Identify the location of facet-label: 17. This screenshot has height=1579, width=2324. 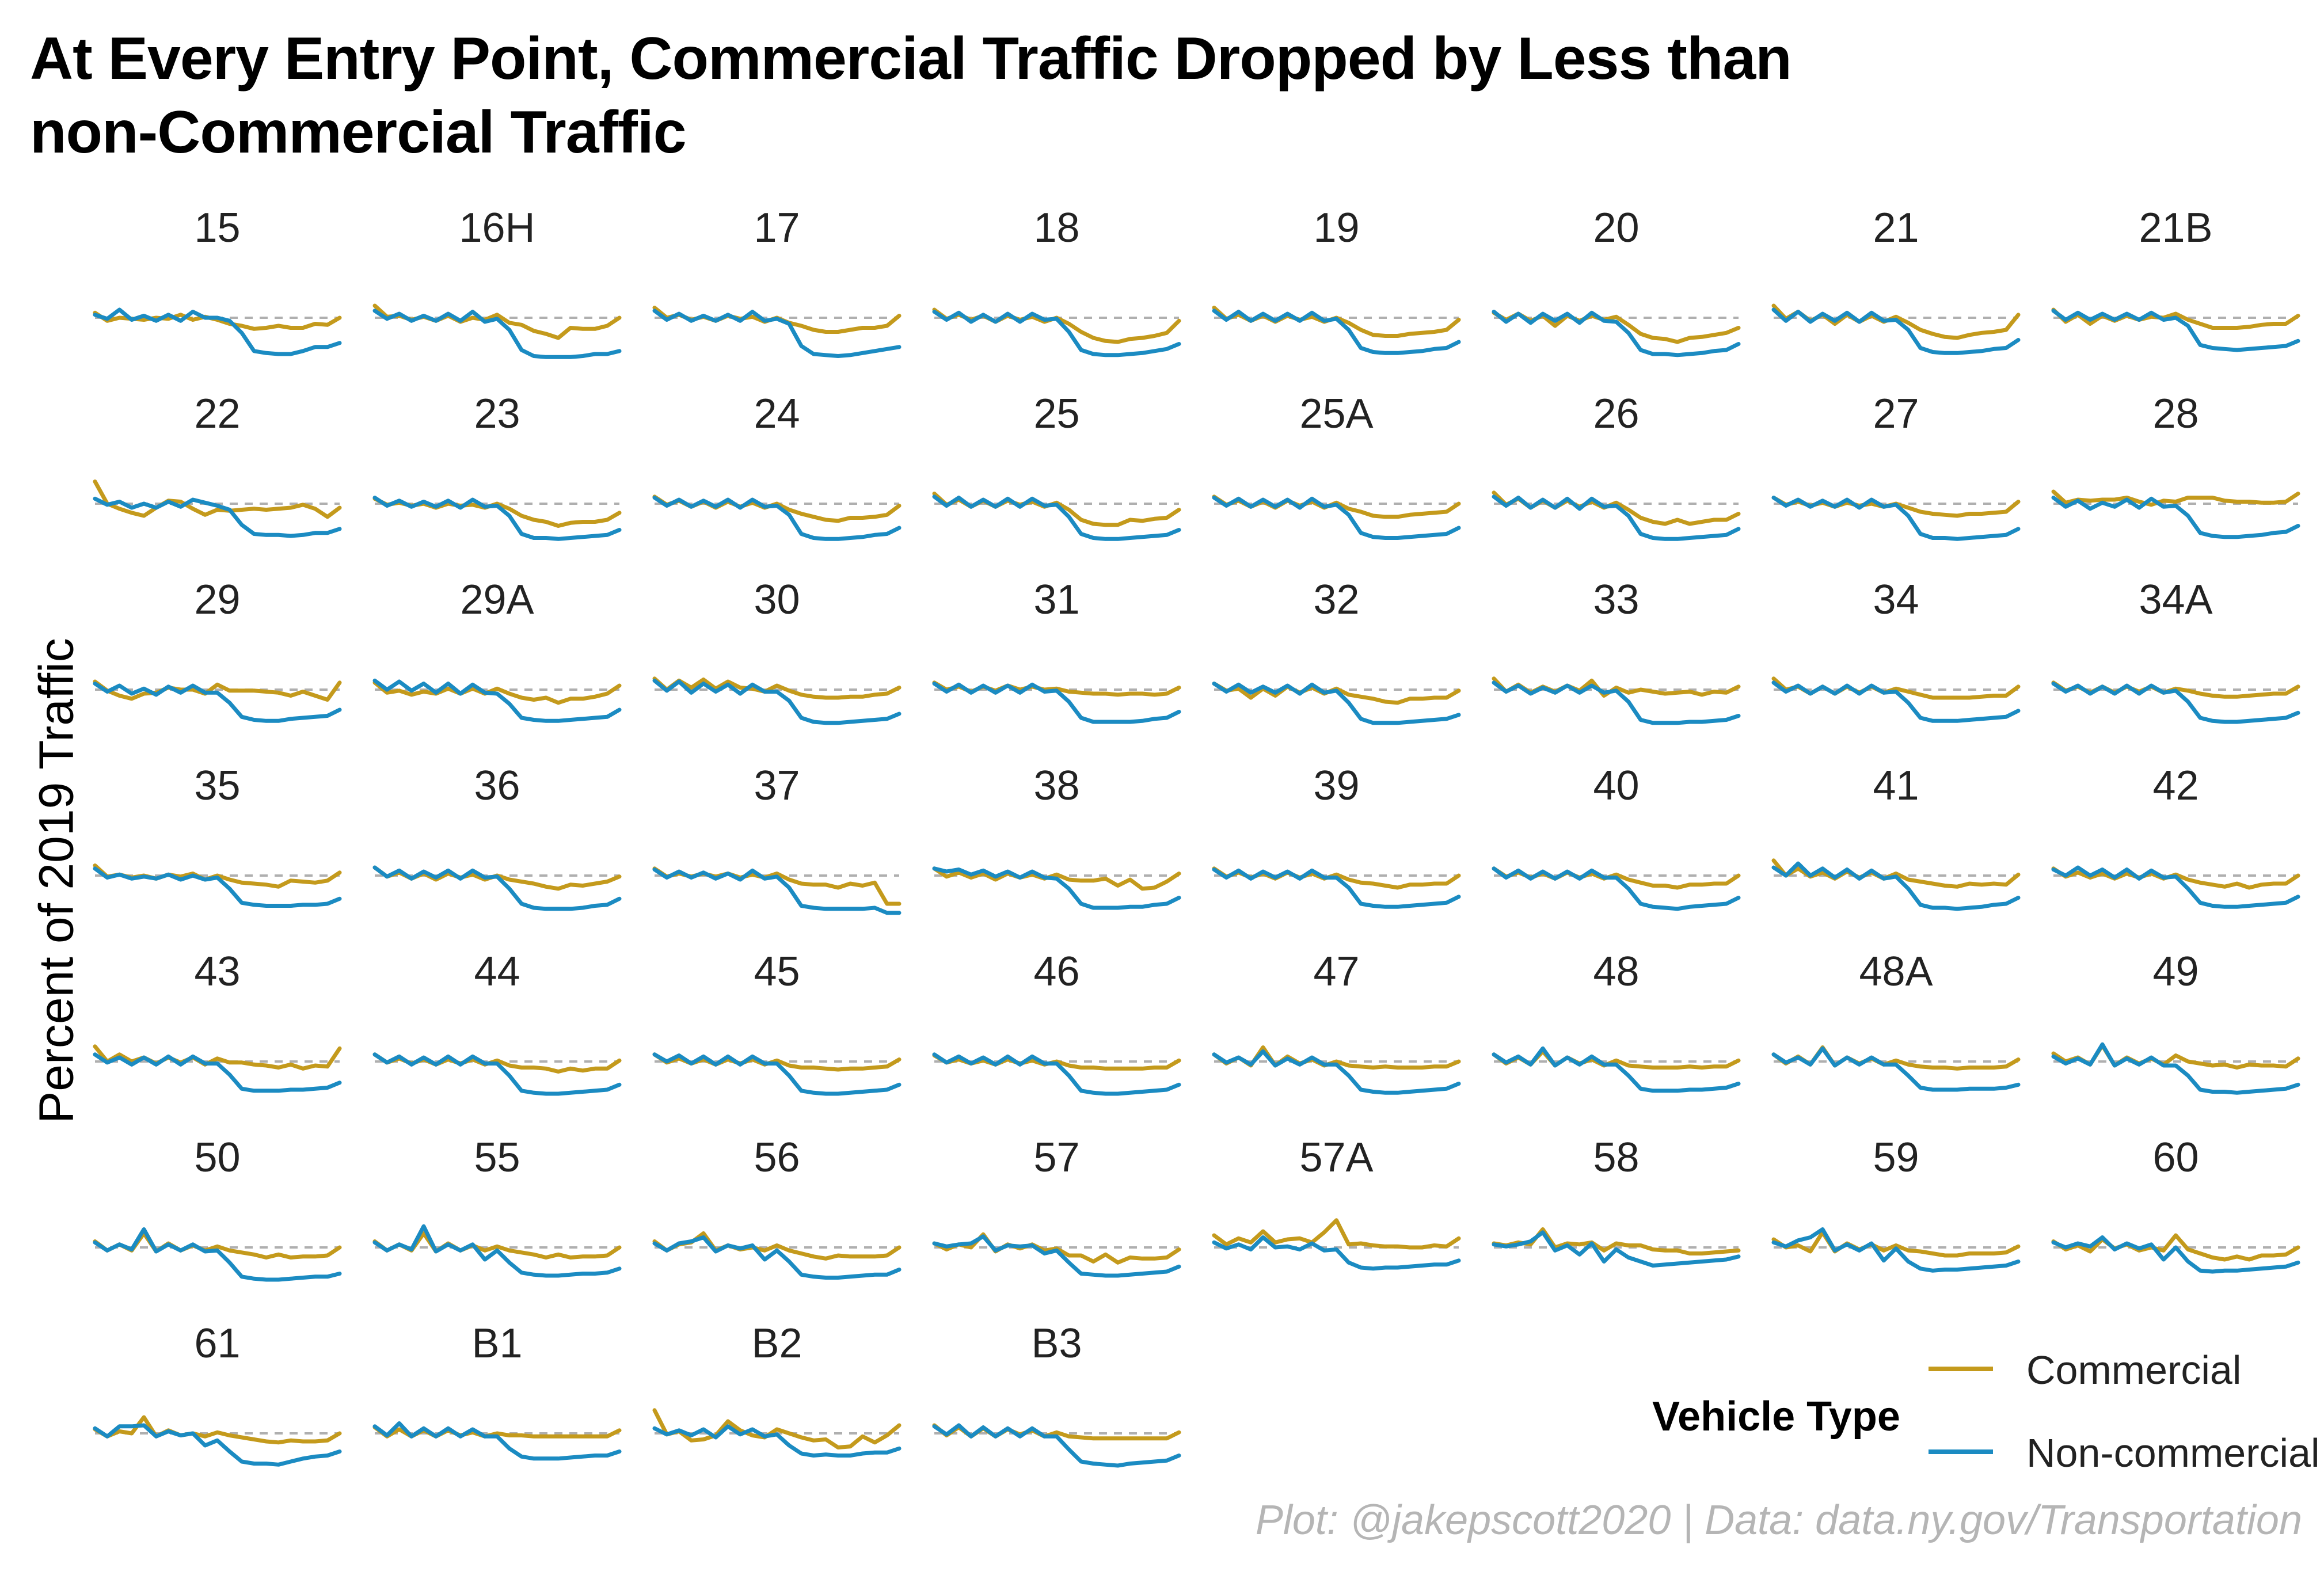
(777, 228).